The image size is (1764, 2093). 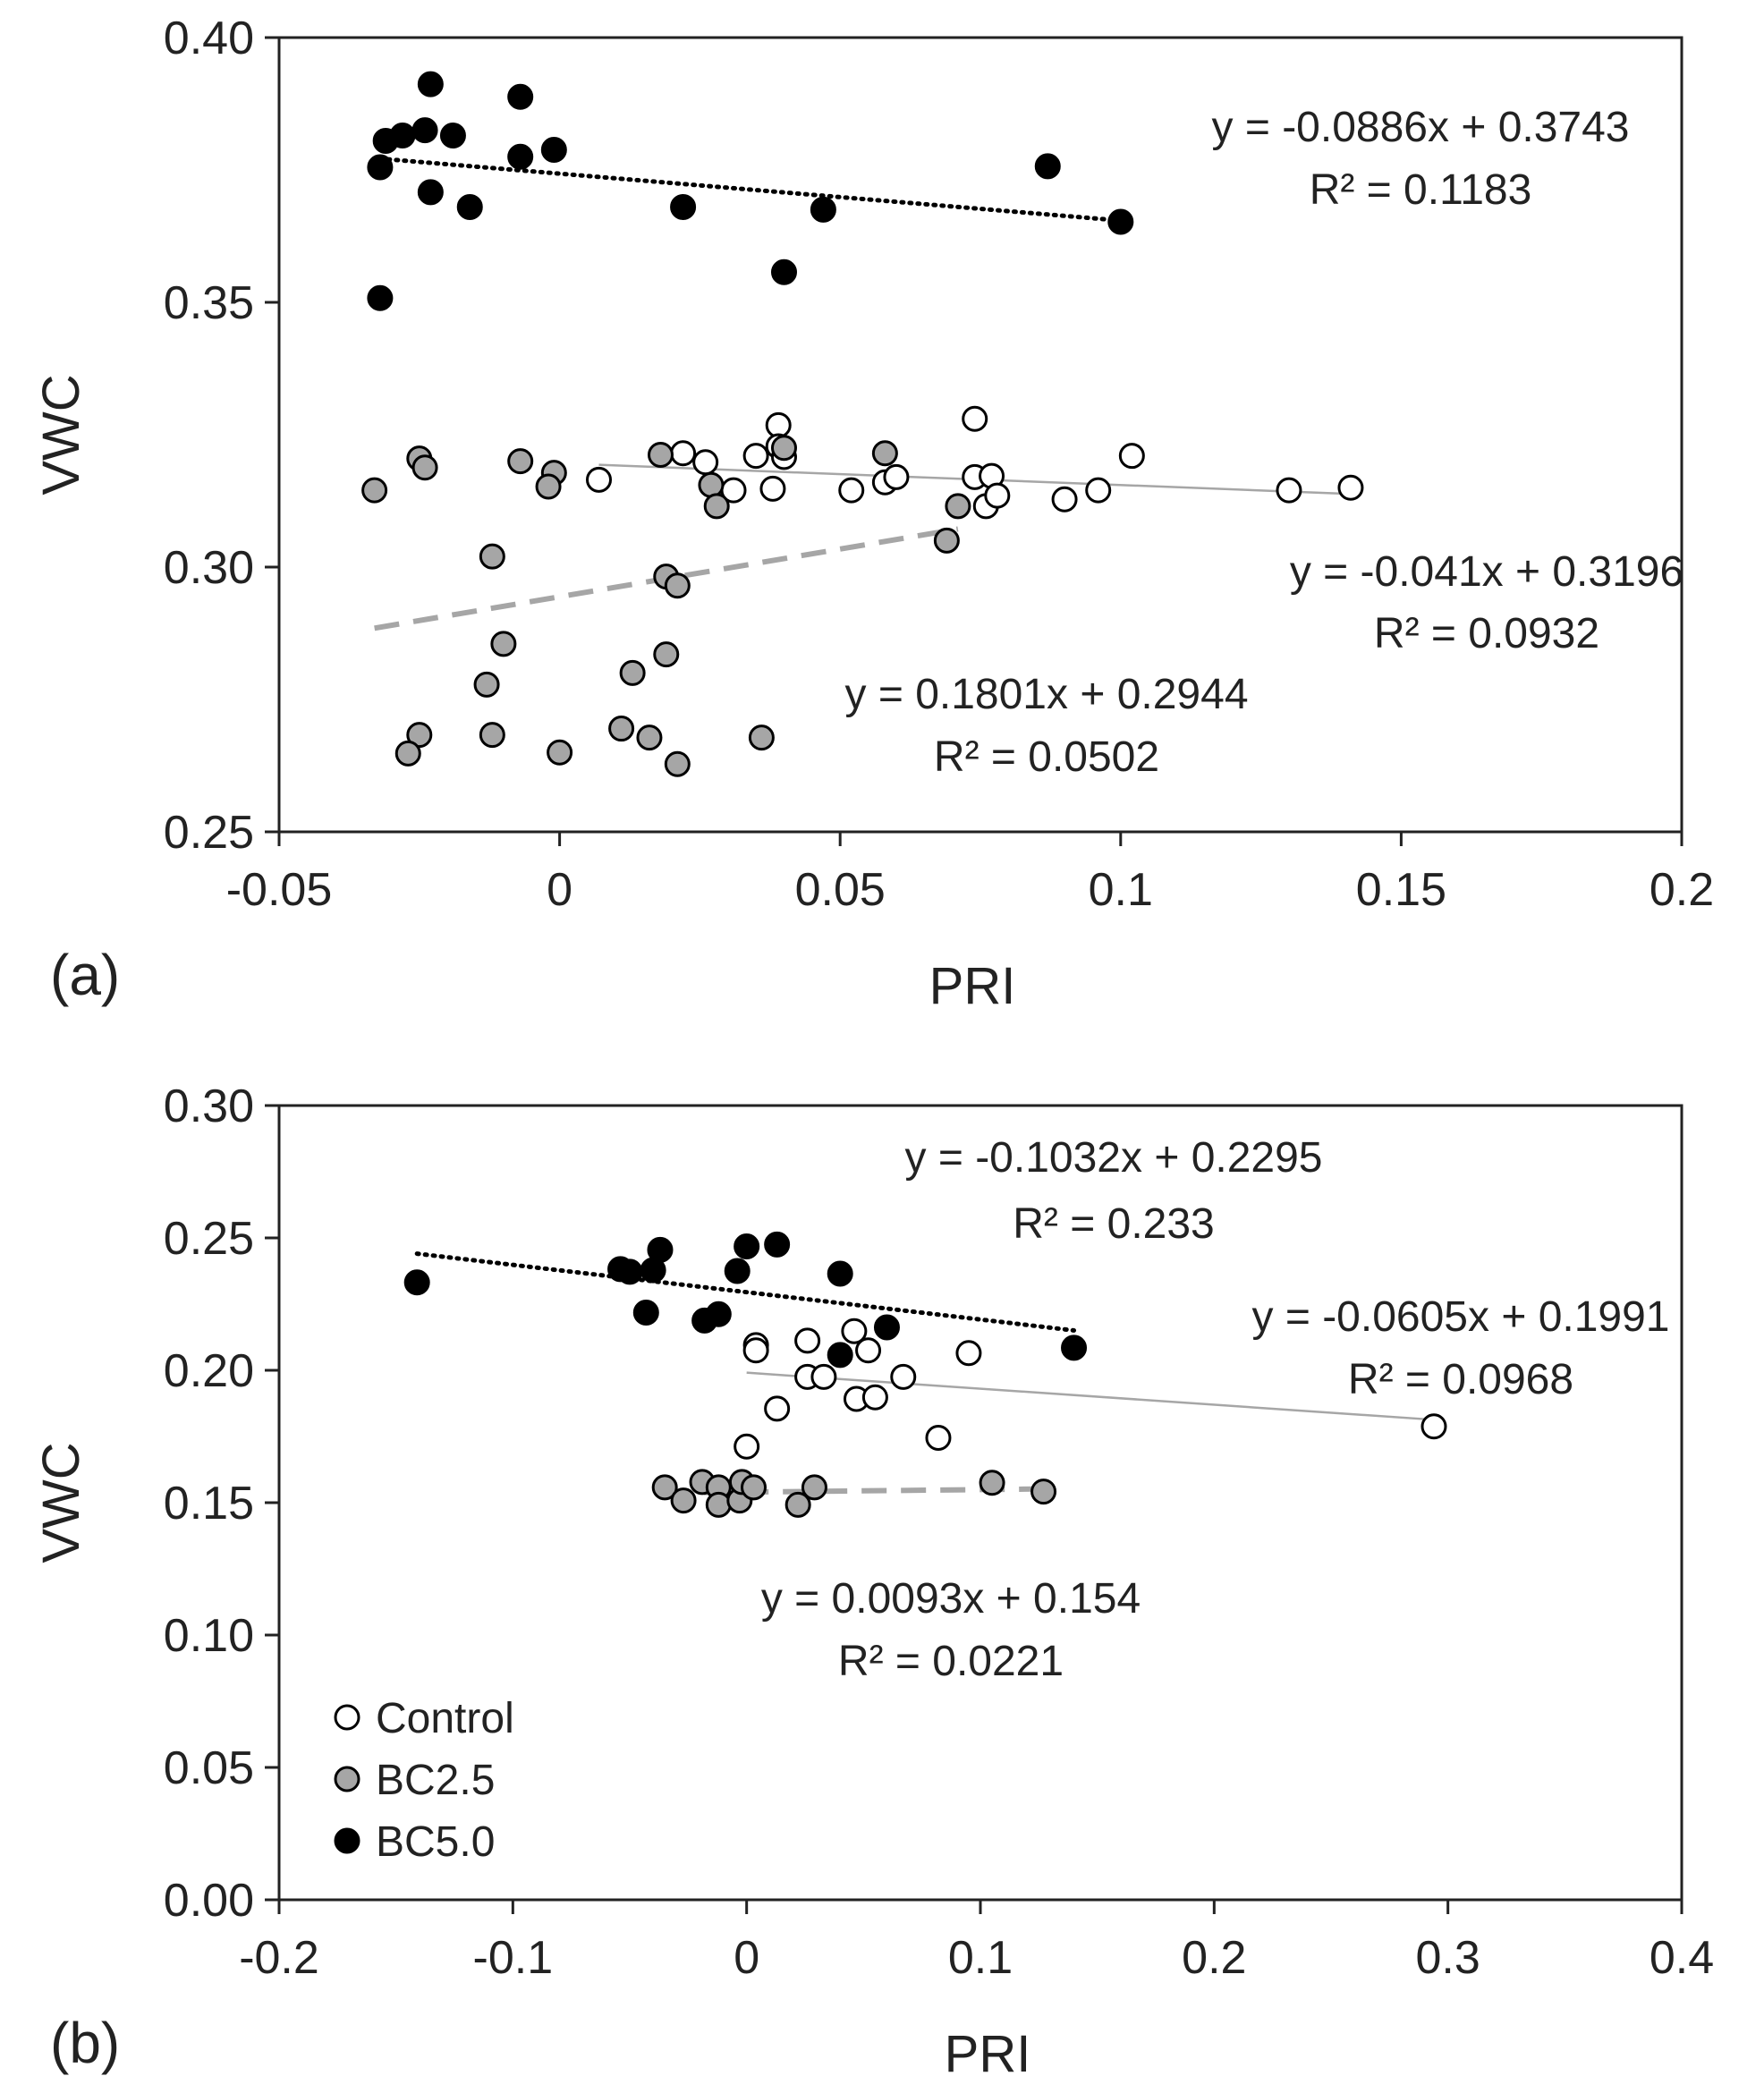 I want to click on equation-bc2-5: y = 0.1801x + 0.2944, so click(x=1046, y=694).